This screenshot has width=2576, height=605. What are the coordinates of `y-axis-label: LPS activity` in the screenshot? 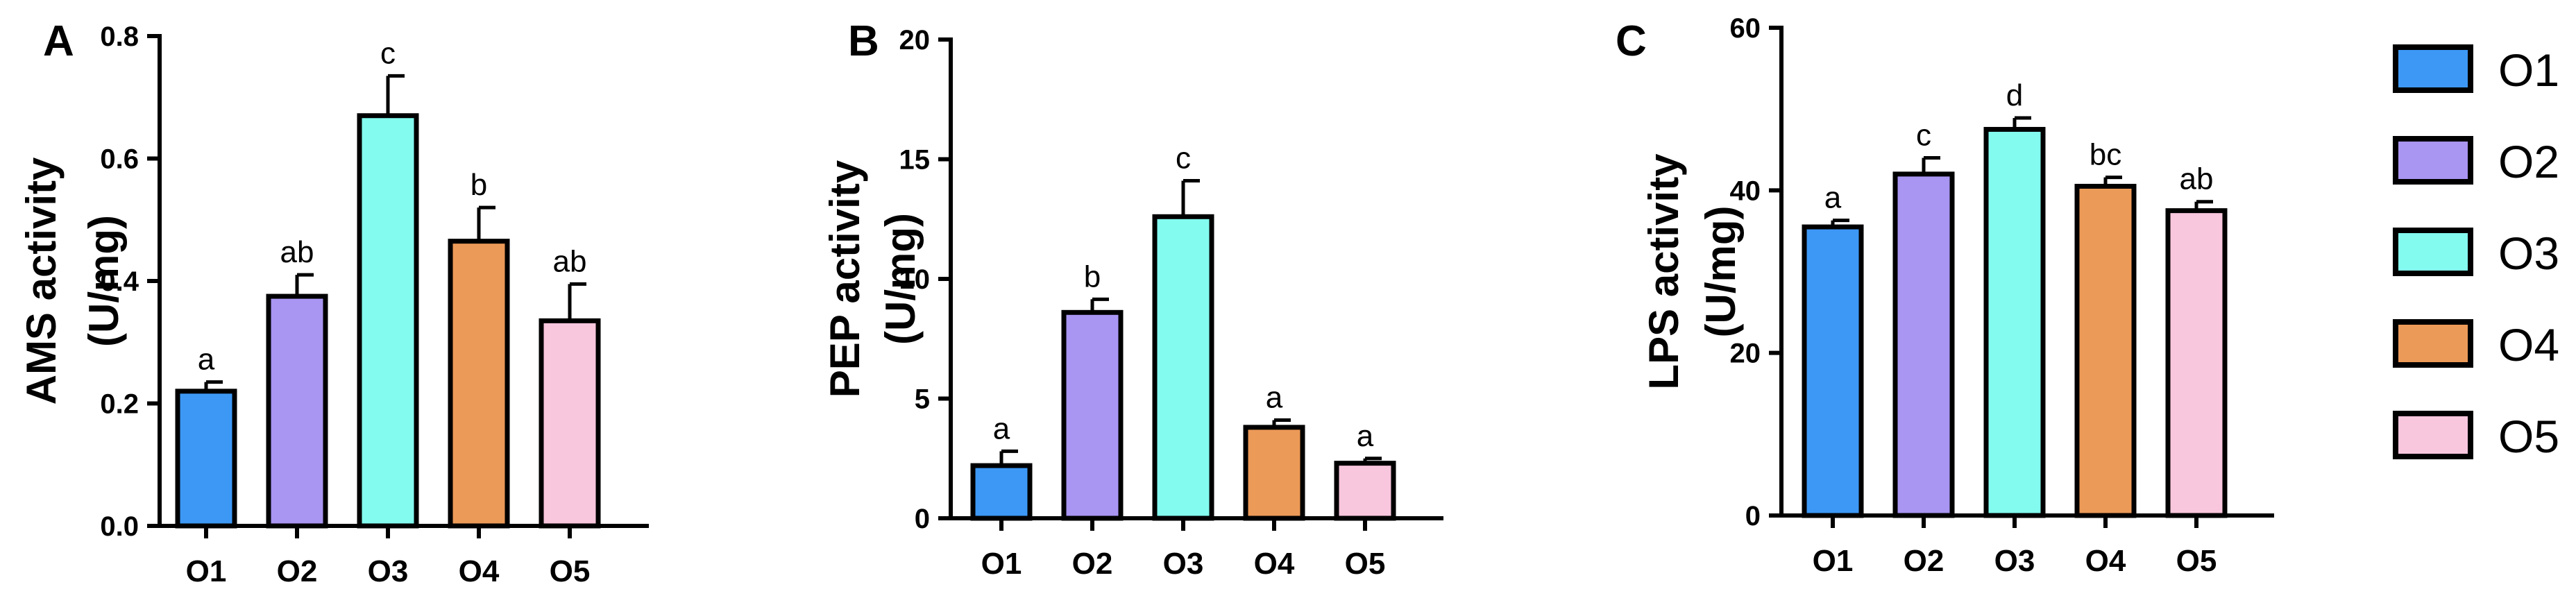 It's located at (1664, 271).